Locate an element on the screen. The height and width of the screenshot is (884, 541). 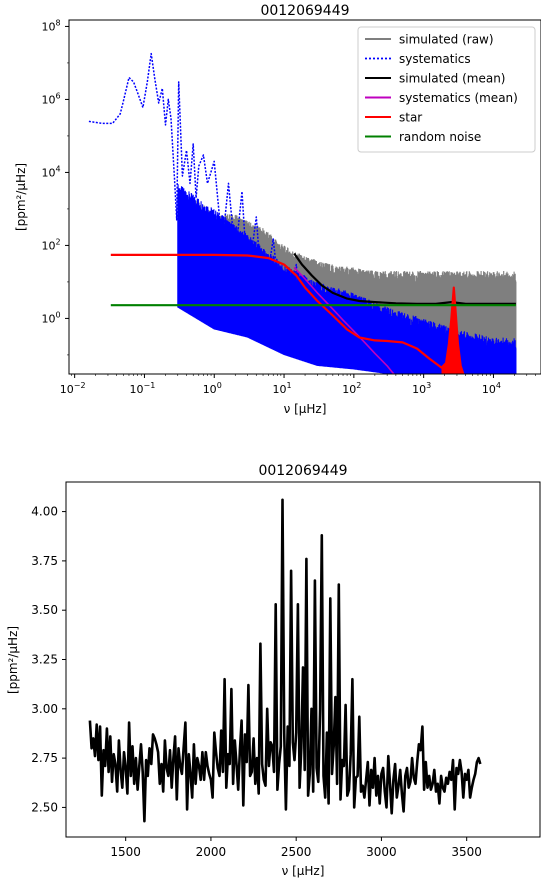
y-tick-label: 10⁸ is located at coordinates (50, 25).